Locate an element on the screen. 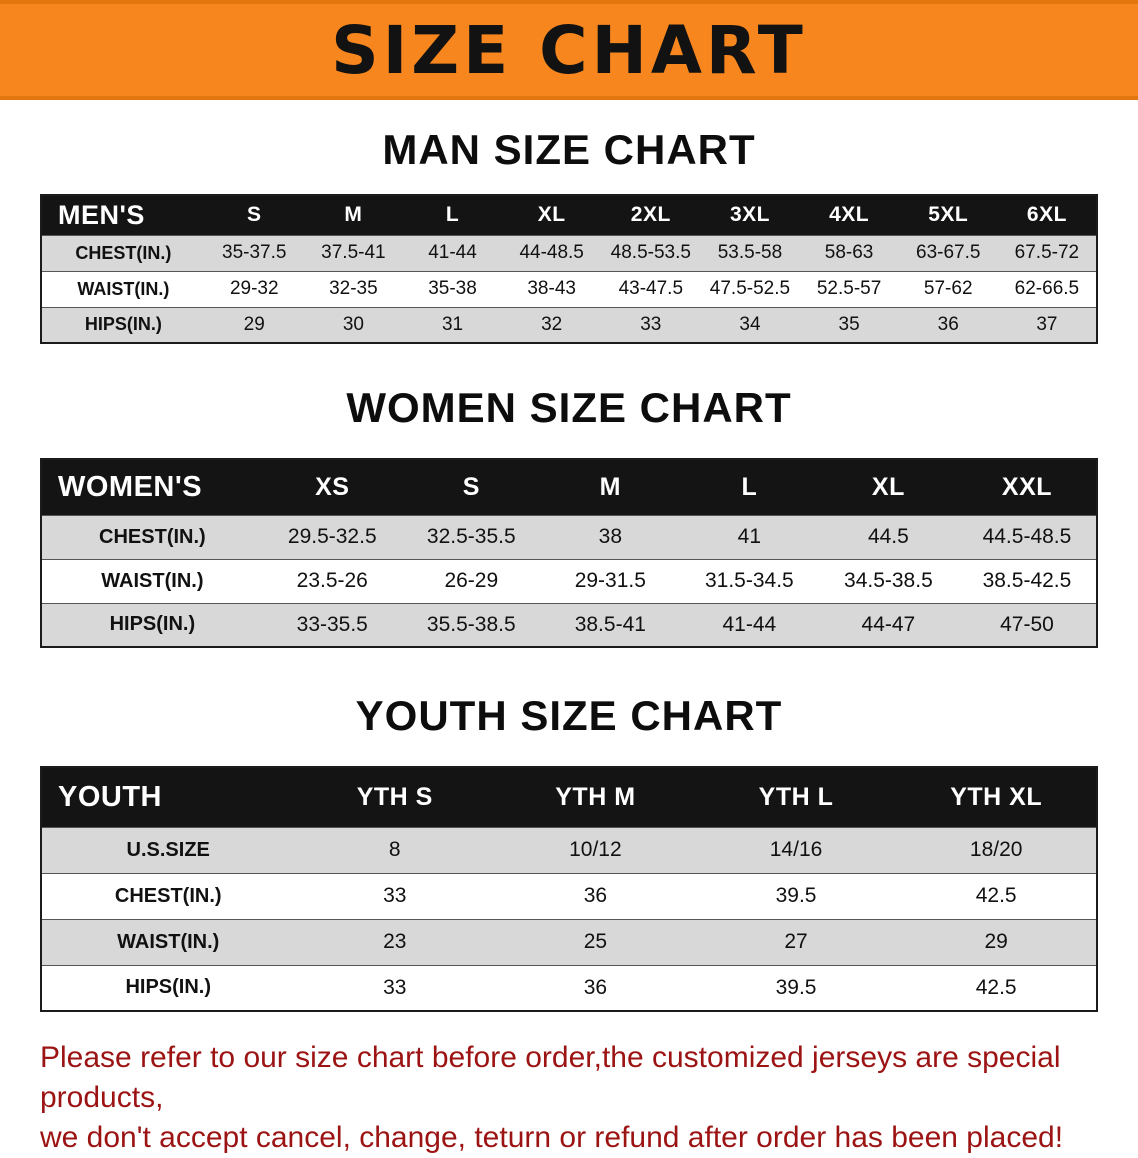  size-value-cell: 31 is located at coordinates (452, 325).